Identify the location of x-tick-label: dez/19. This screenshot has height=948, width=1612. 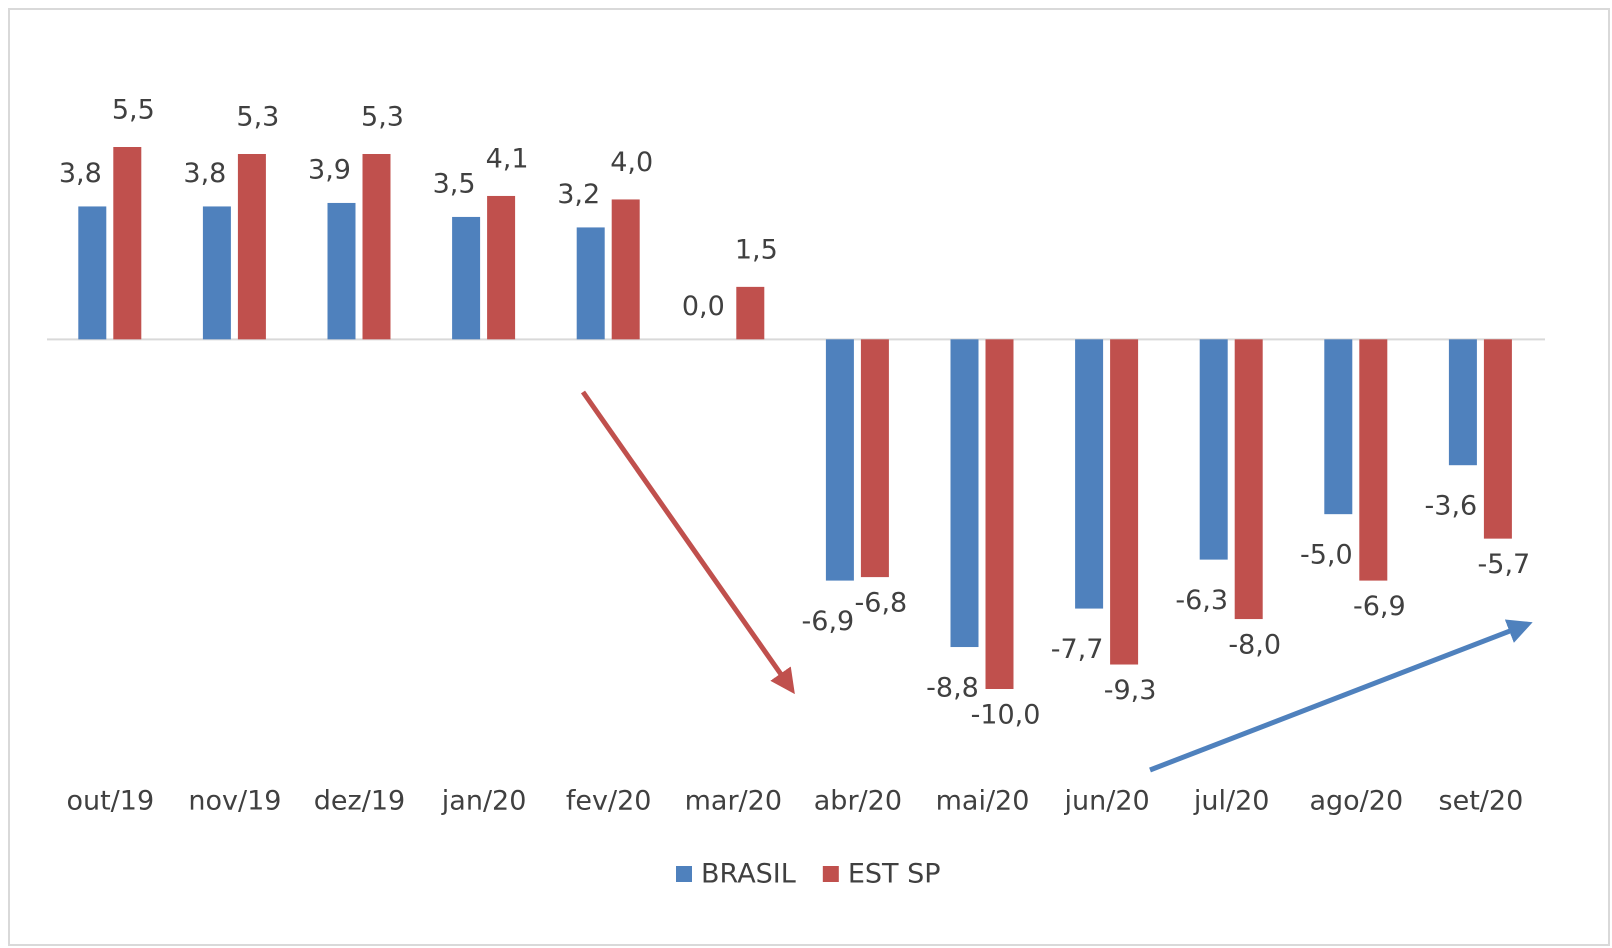
(359, 801).